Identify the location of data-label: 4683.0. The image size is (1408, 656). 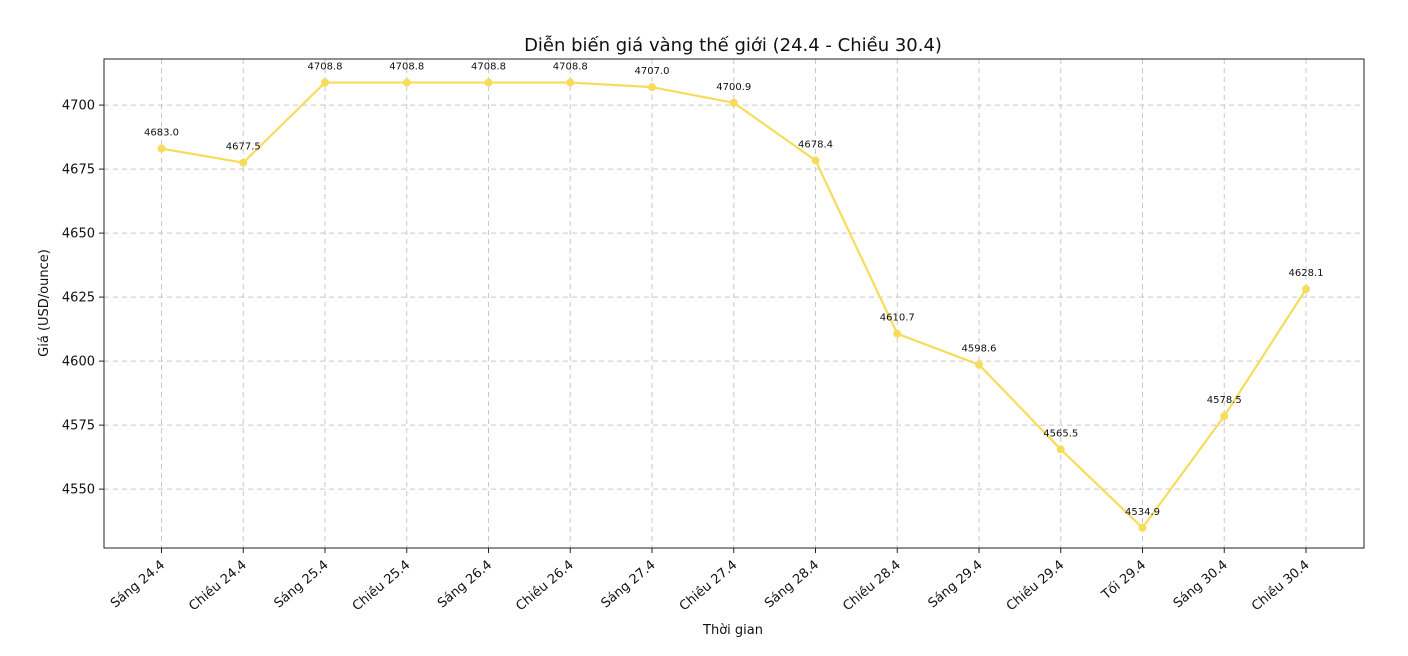
(161, 133).